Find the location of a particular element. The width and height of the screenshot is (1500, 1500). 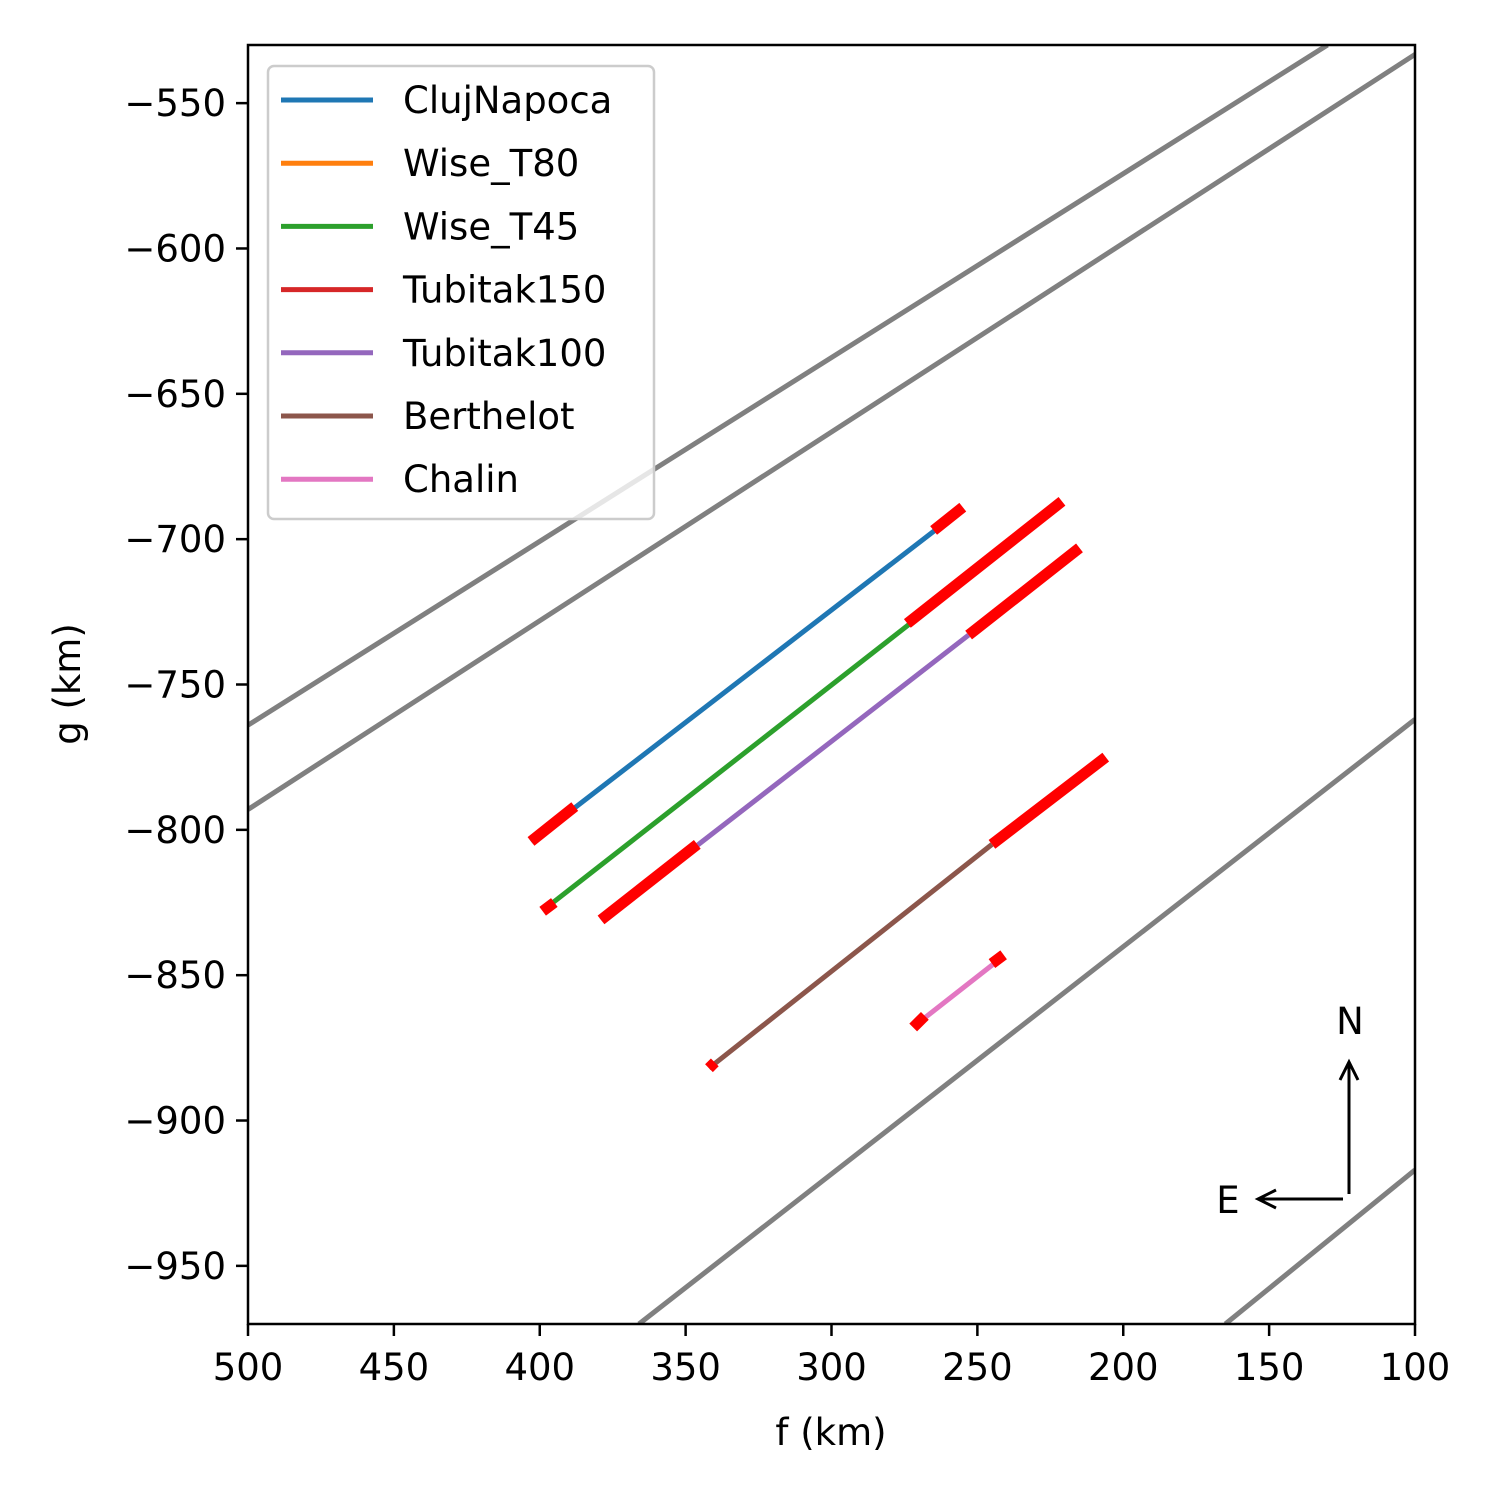

legend-label: Tubitak150 is located at coordinates (504, 290).